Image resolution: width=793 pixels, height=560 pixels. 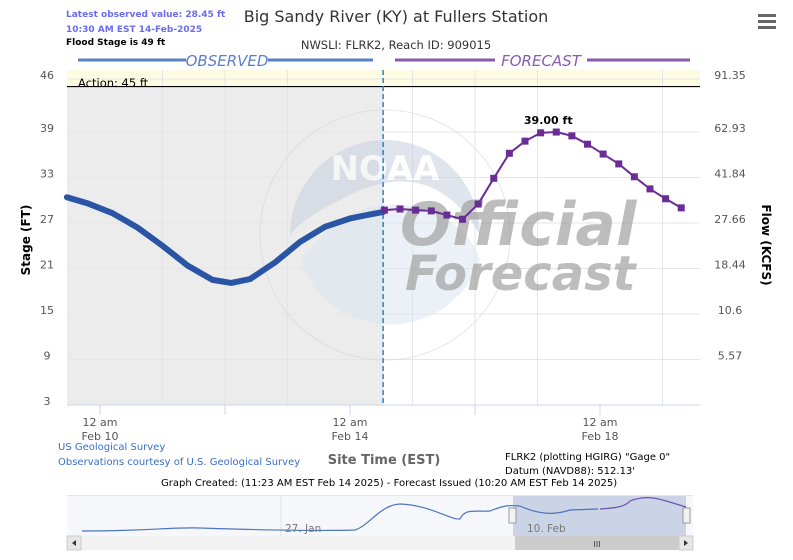 What do you see at coordinates (47, 401) in the screenshot?
I see `y-tick-label: 3` at bounding box center [47, 401].